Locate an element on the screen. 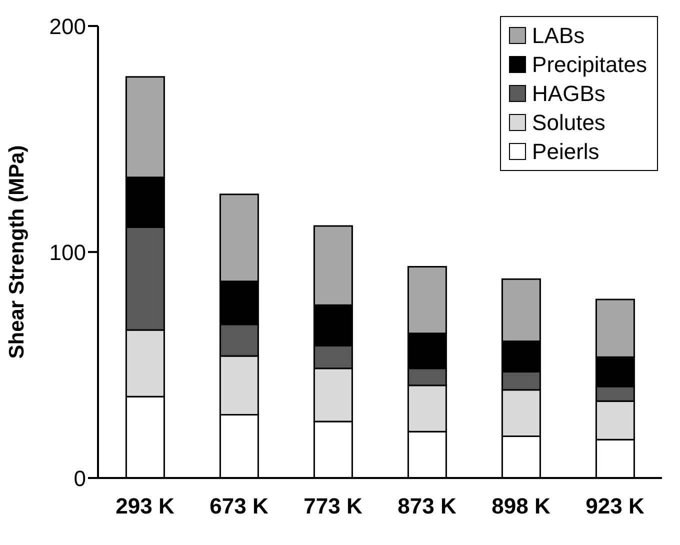 This screenshot has width=680, height=545. x-tick-label: 673 K is located at coordinates (239, 506).